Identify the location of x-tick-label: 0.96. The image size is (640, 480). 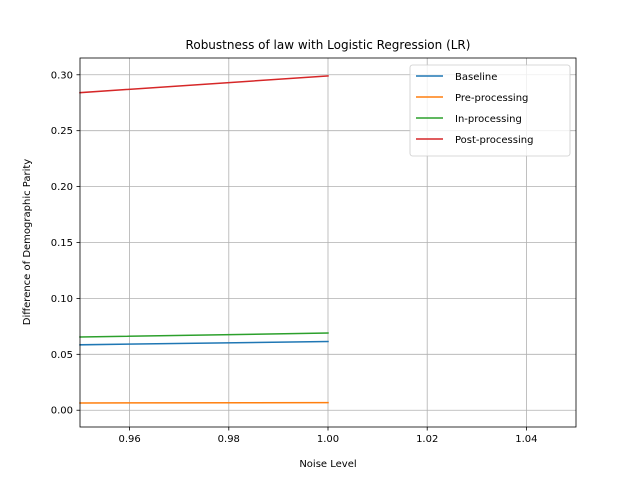
(129, 439).